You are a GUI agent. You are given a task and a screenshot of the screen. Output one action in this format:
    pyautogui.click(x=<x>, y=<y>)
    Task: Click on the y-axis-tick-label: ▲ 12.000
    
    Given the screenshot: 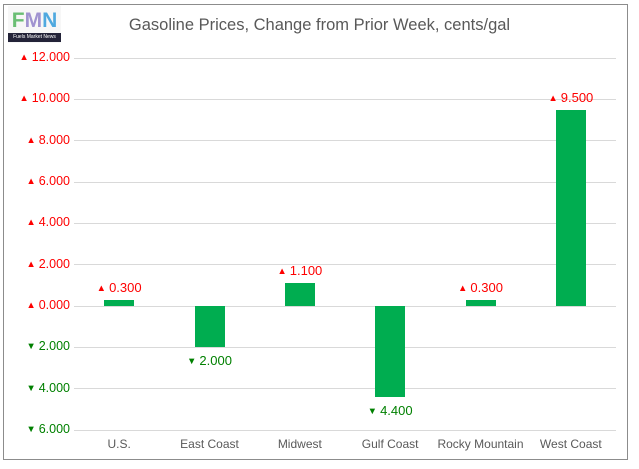 What is the action you would take?
    pyautogui.click(x=37, y=57)
    